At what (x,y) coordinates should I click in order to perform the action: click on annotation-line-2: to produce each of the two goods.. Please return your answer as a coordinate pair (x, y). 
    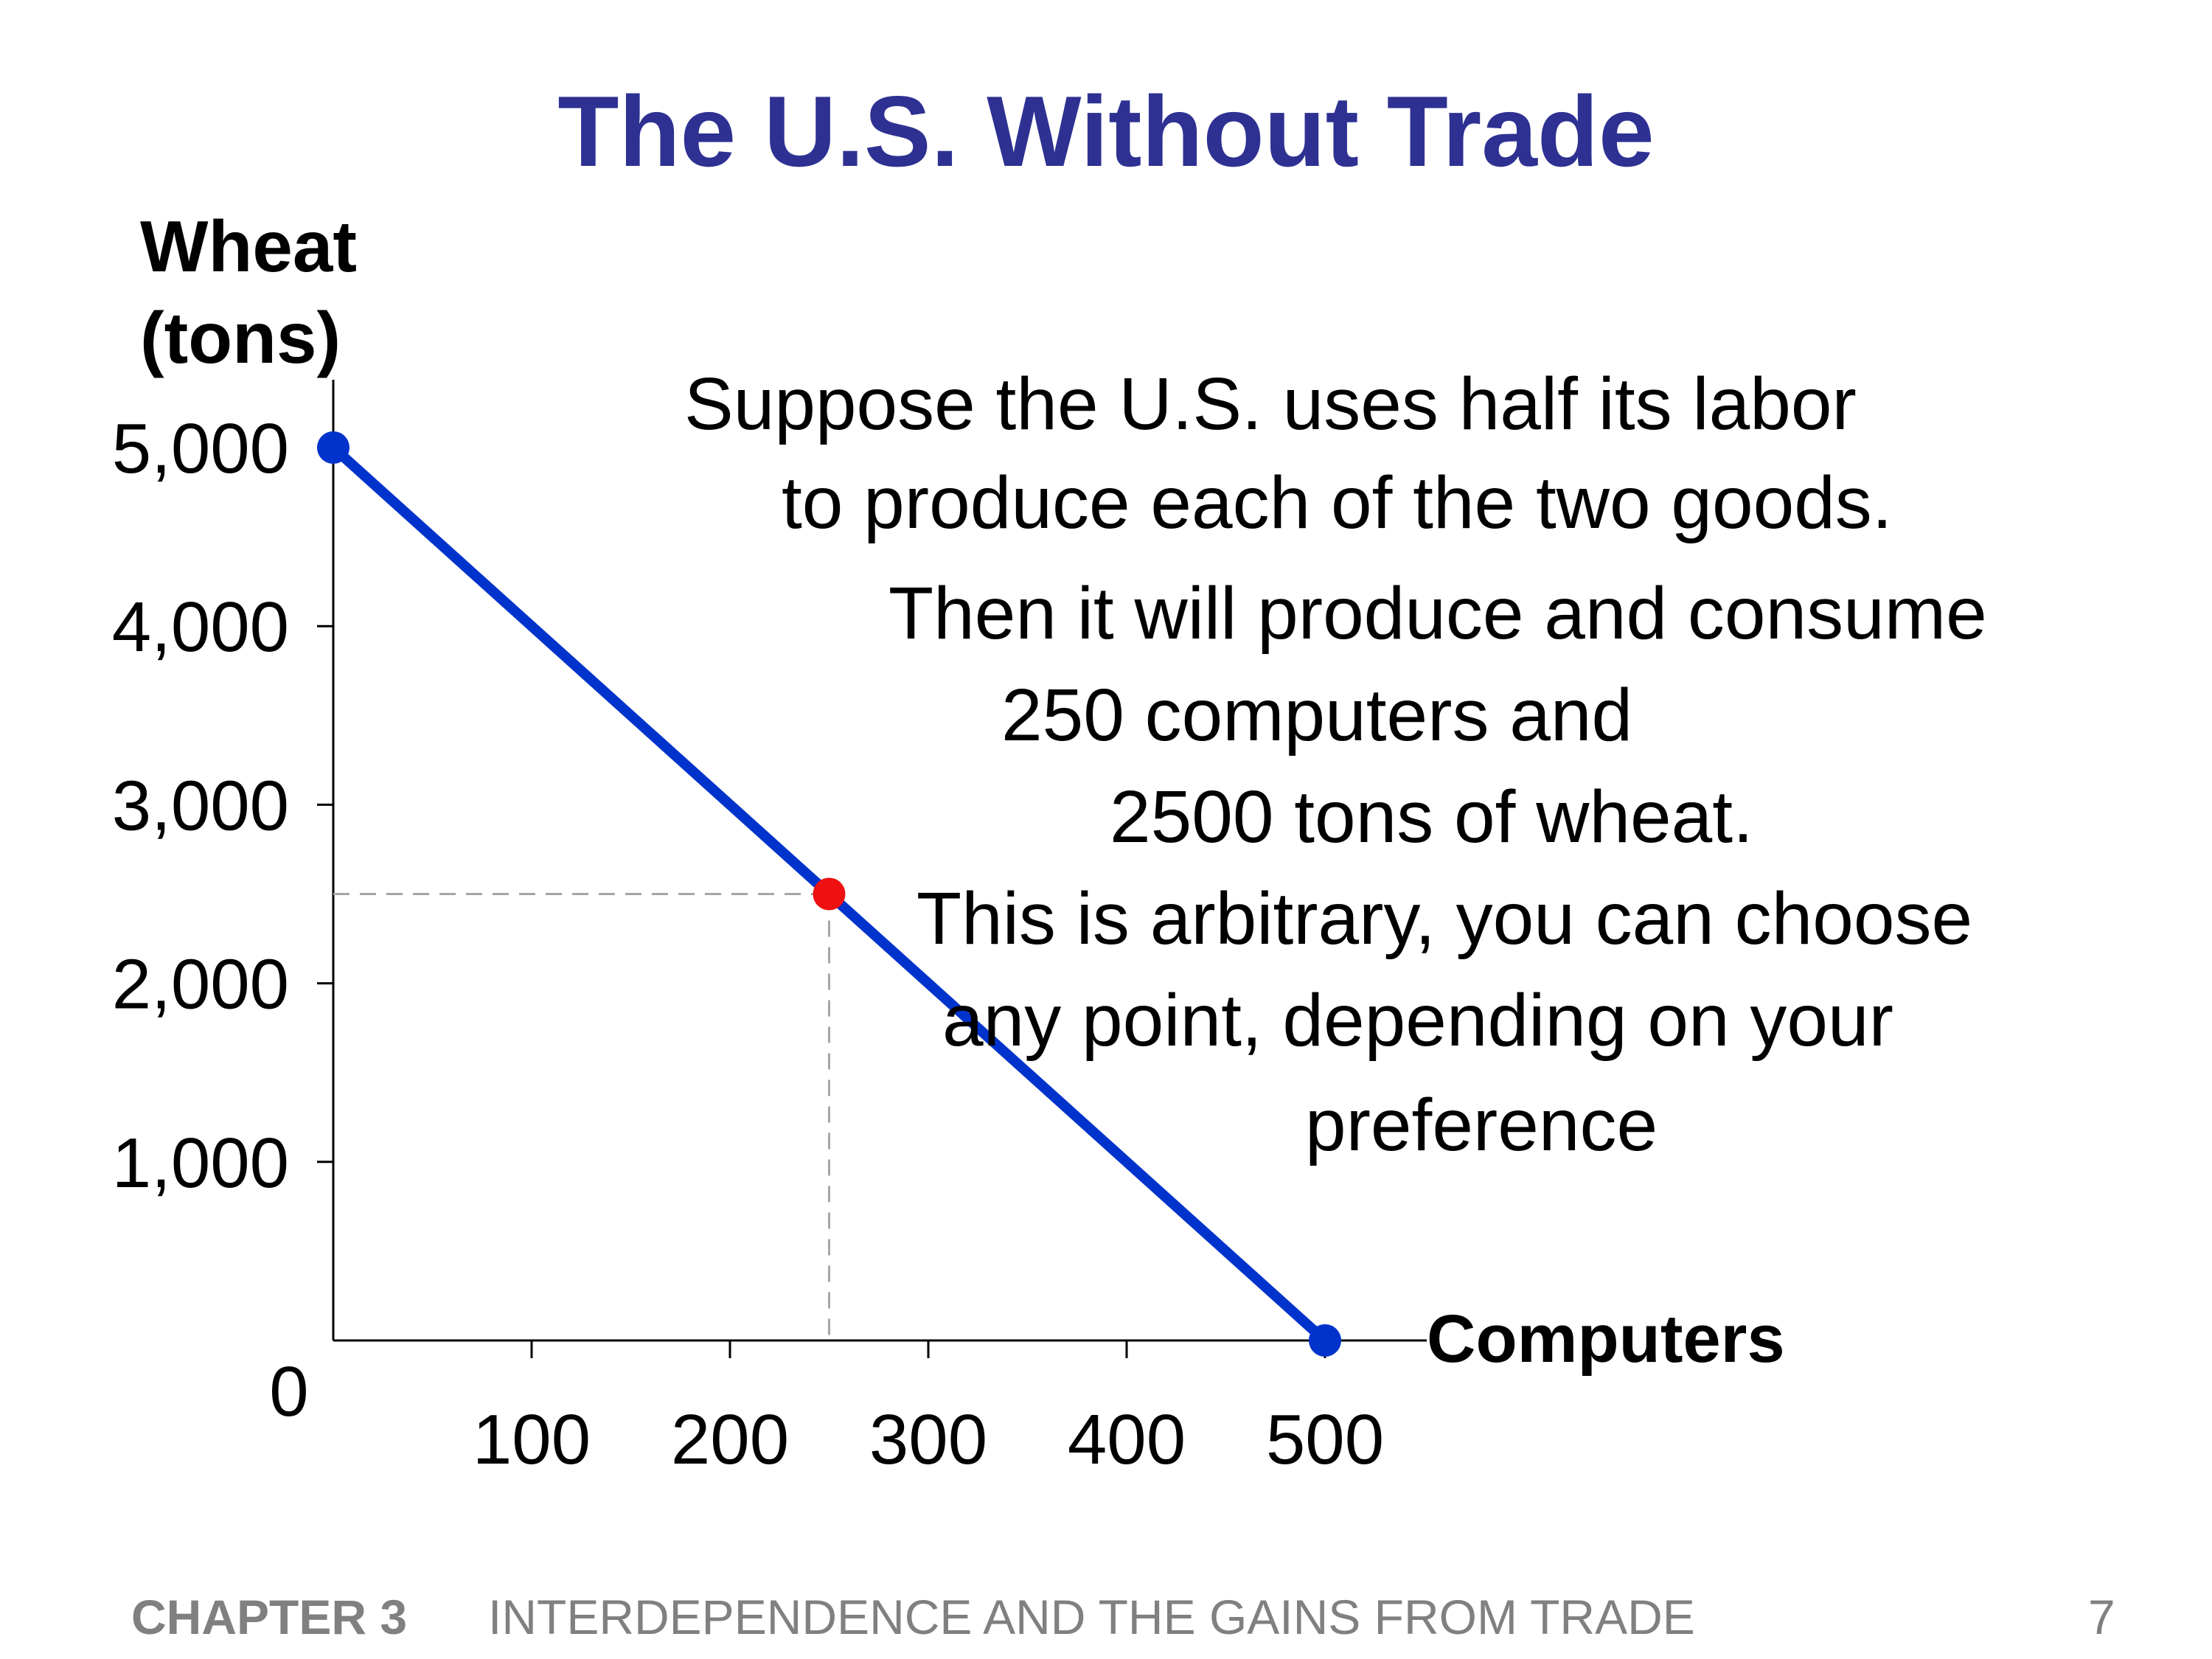
    Looking at the image, I should click on (1337, 503).